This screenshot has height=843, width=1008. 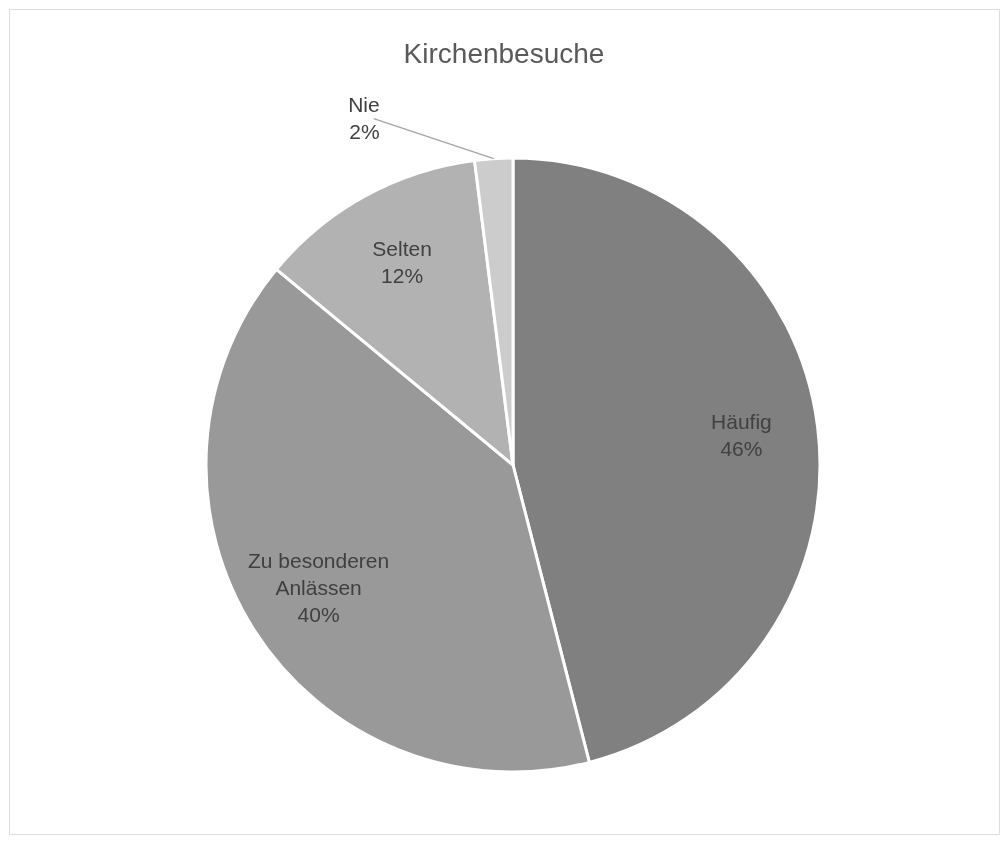 What do you see at coordinates (741, 449) in the screenshot?
I see `data-label: 46%` at bounding box center [741, 449].